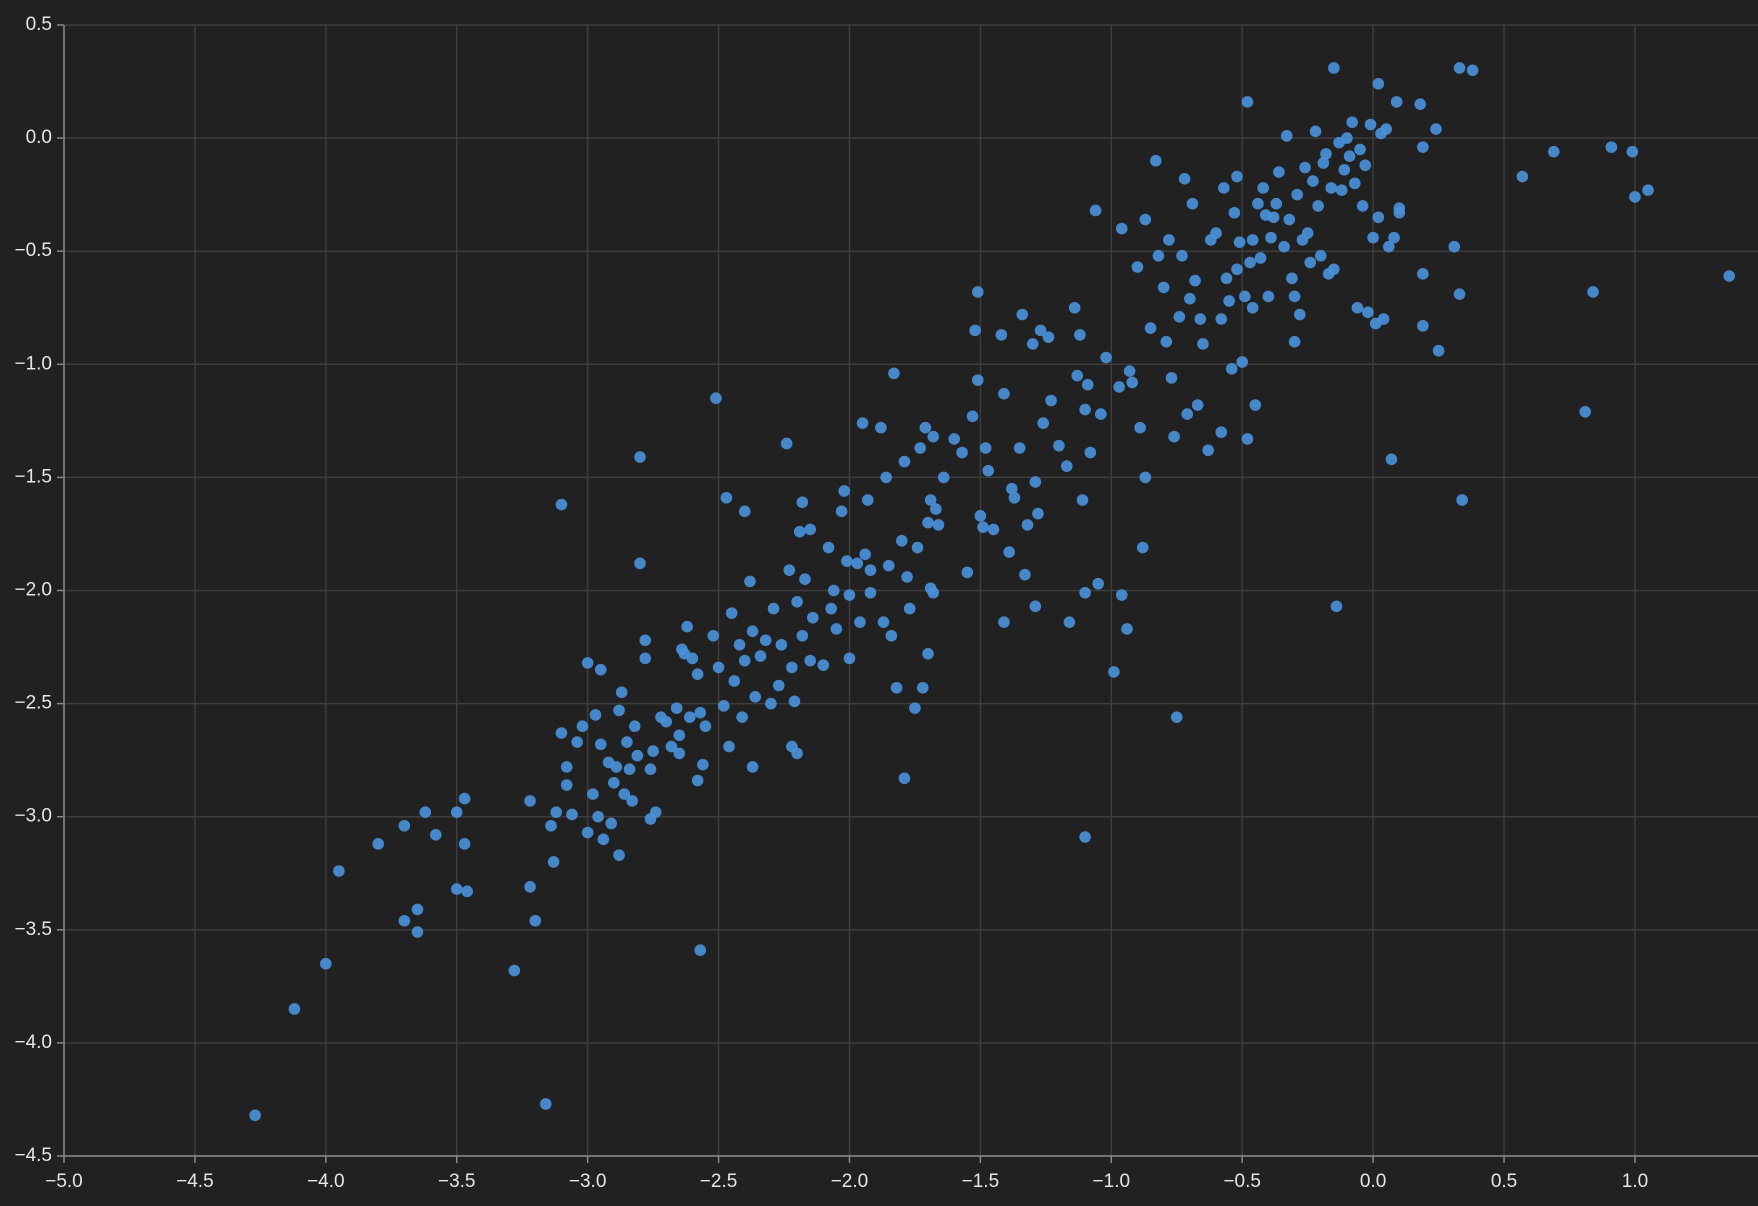 The width and height of the screenshot is (1758, 1206). What do you see at coordinates (33, 250) in the screenshot?
I see `y-tick-label: −0.5` at bounding box center [33, 250].